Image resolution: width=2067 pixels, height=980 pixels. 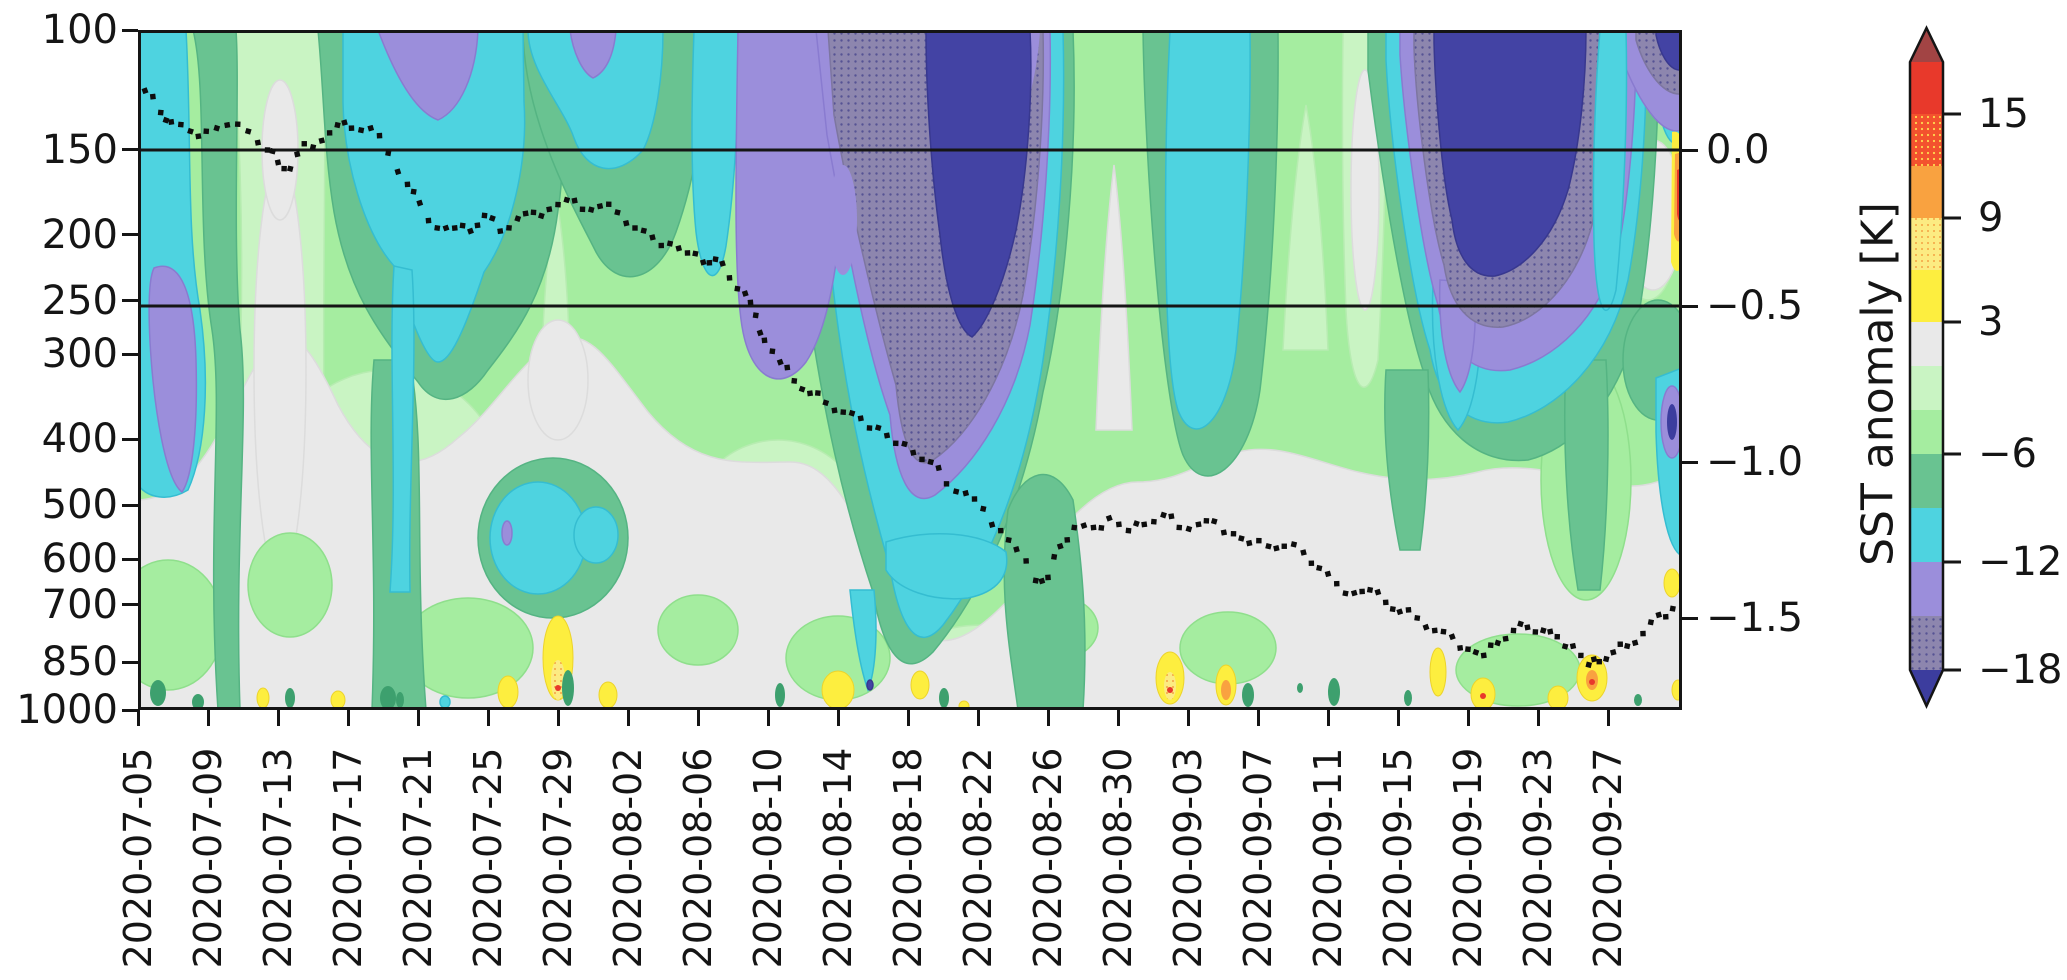 I want to click on date-tick-label: 2020-08-14, so click(x=838, y=858).